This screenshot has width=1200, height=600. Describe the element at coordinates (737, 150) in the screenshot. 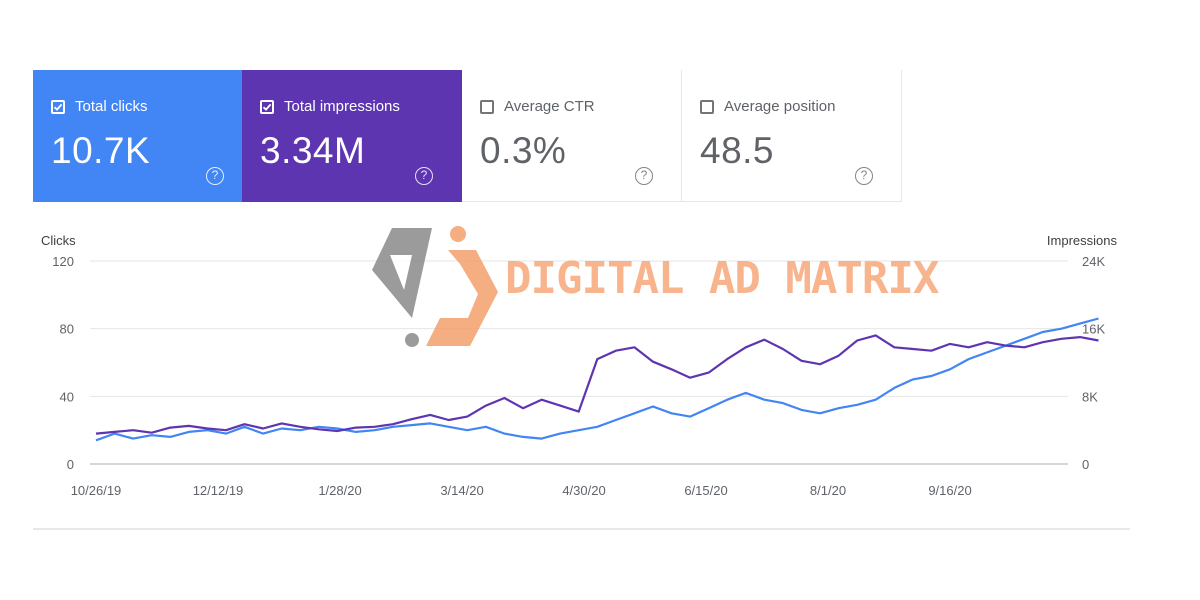

I see `metric-value: 48.5` at that location.